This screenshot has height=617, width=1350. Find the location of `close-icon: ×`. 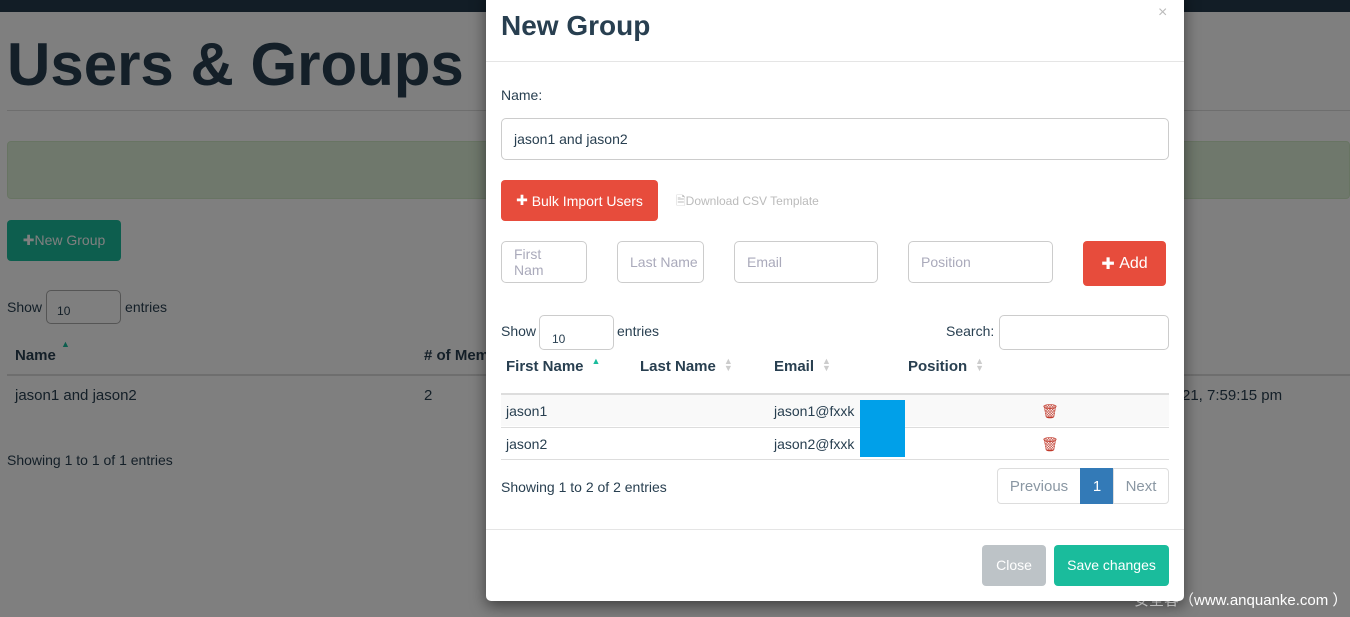

close-icon: × is located at coordinates (1163, 12).